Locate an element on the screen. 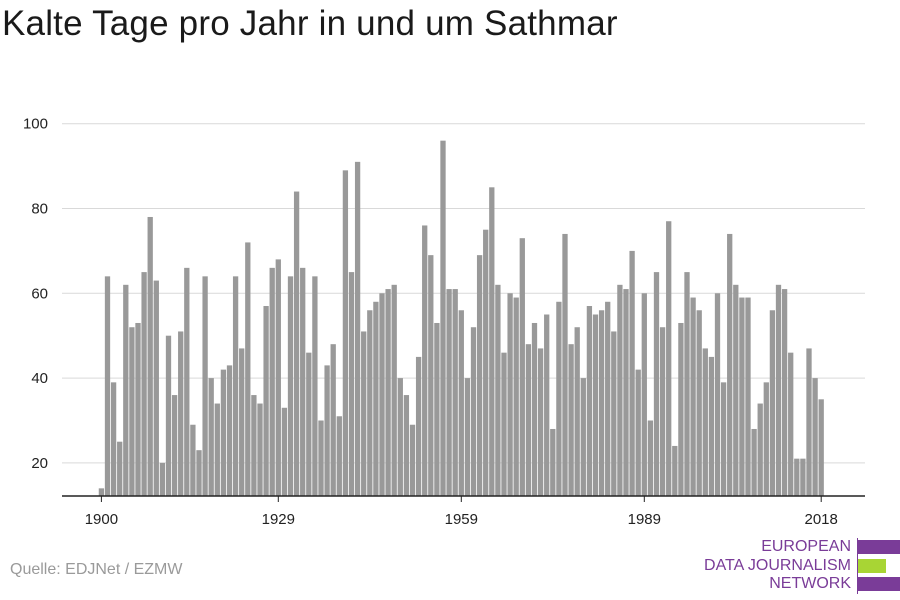 Image resolution: width=900 pixels, height=600 pixels. bar-2008 is located at coordinates (760, 449).